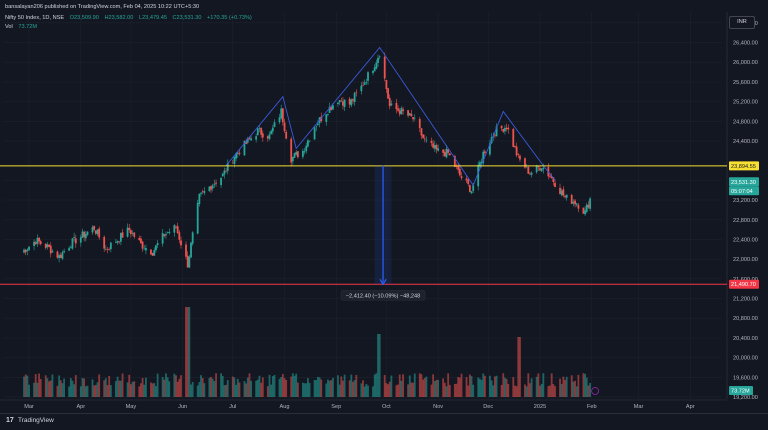 The image size is (768, 430). What do you see at coordinates (23, 27) in the screenshot?
I see `volume-legend: Vol 73.72M` at bounding box center [23, 27].